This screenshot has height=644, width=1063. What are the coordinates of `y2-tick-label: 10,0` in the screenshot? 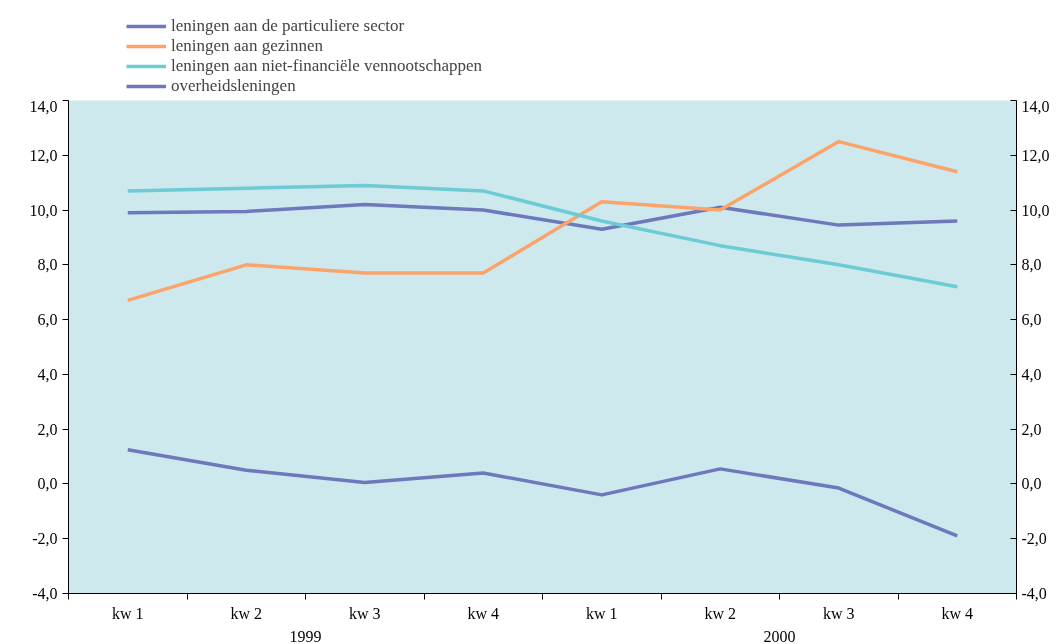 It's located at (1035, 210).